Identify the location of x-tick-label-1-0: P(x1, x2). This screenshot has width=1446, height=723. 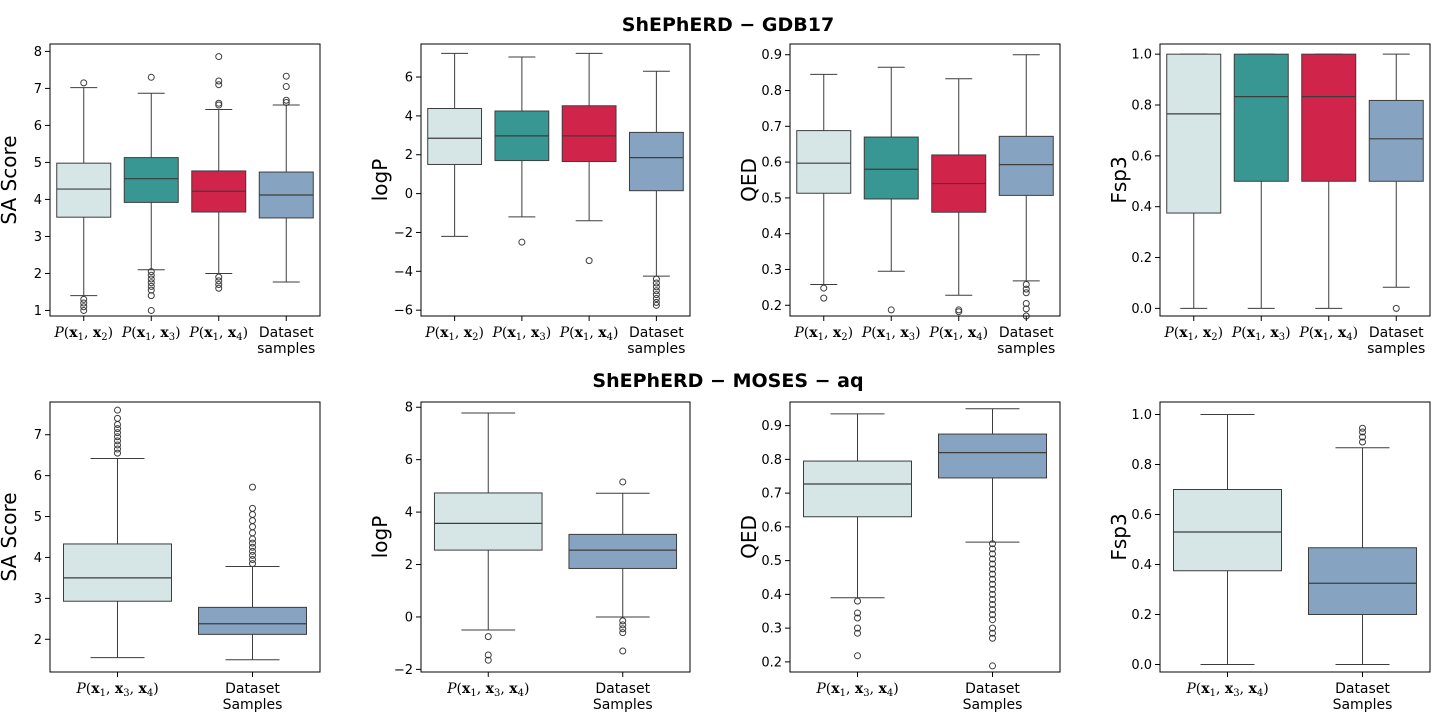
(454, 334).